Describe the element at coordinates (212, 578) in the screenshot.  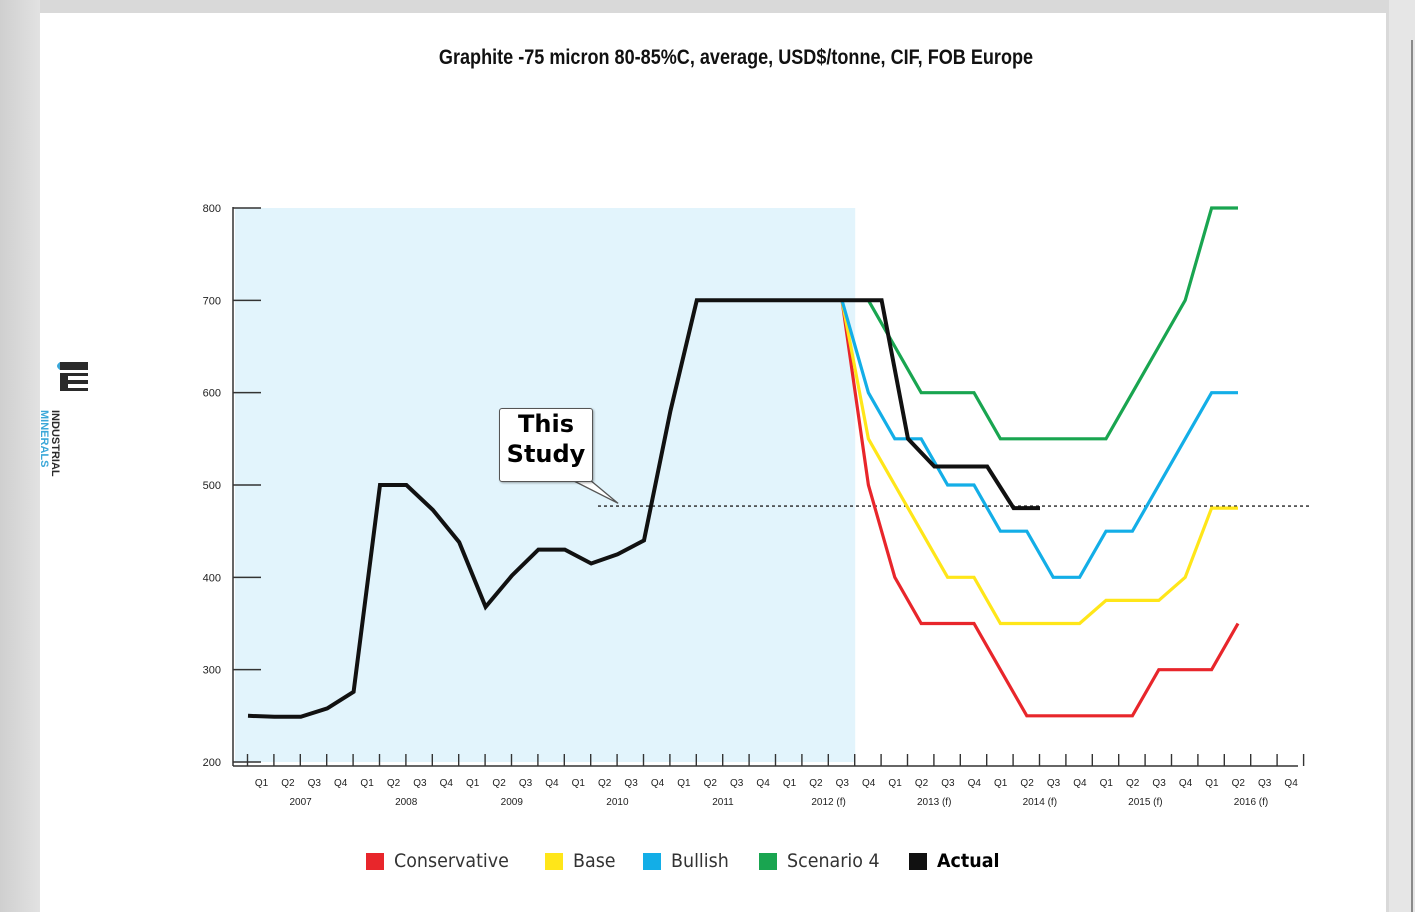
I see `y-tick-label: 400` at that location.